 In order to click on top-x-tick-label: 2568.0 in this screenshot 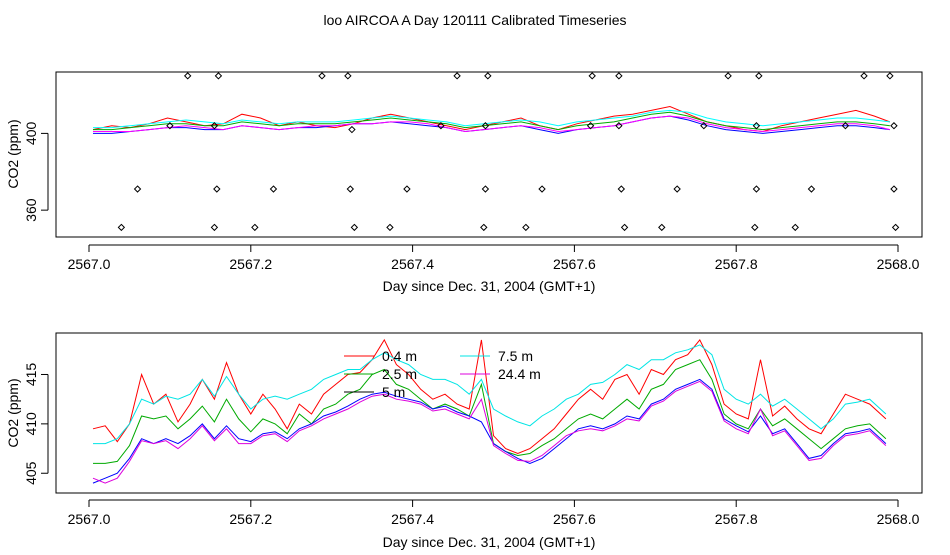, I will do `click(898, 264)`.